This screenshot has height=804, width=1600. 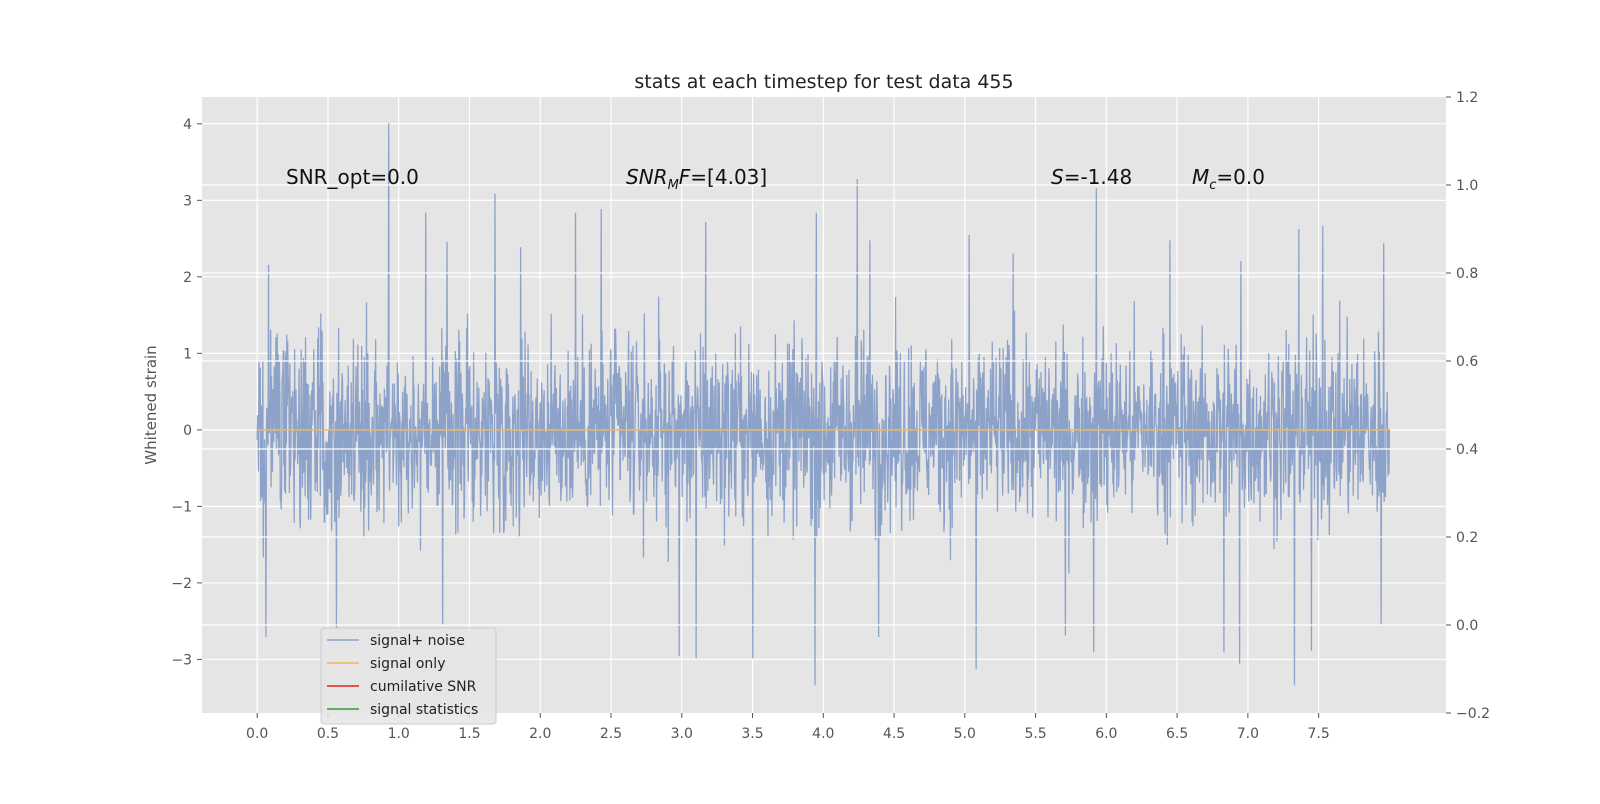 I want to click on x-tick-label: 7.5, so click(x=1318, y=734).